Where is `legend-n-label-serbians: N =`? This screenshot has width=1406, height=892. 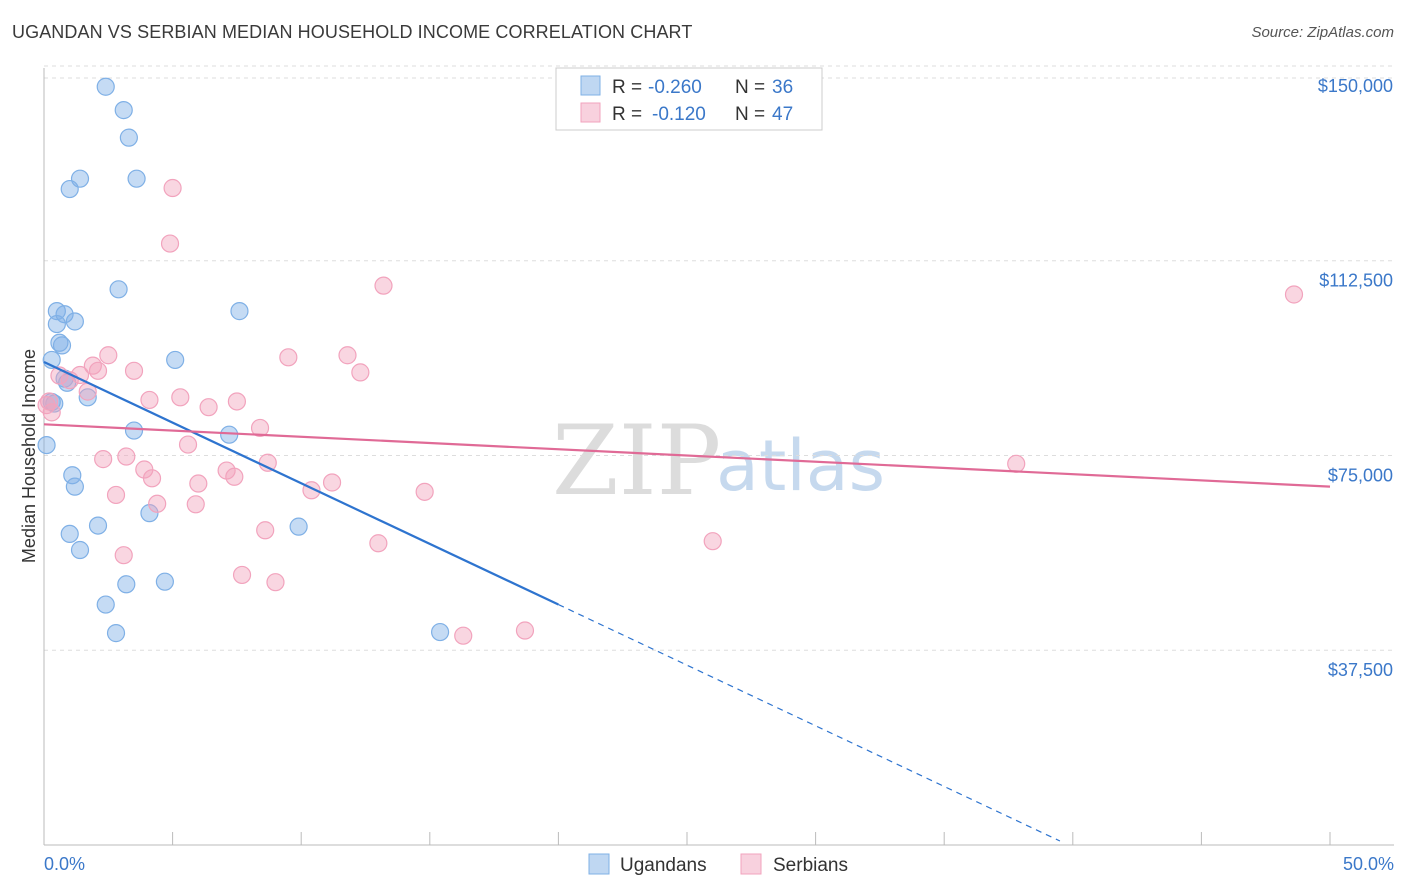
legend-n-label-serbians: N = is located at coordinates (750, 114).